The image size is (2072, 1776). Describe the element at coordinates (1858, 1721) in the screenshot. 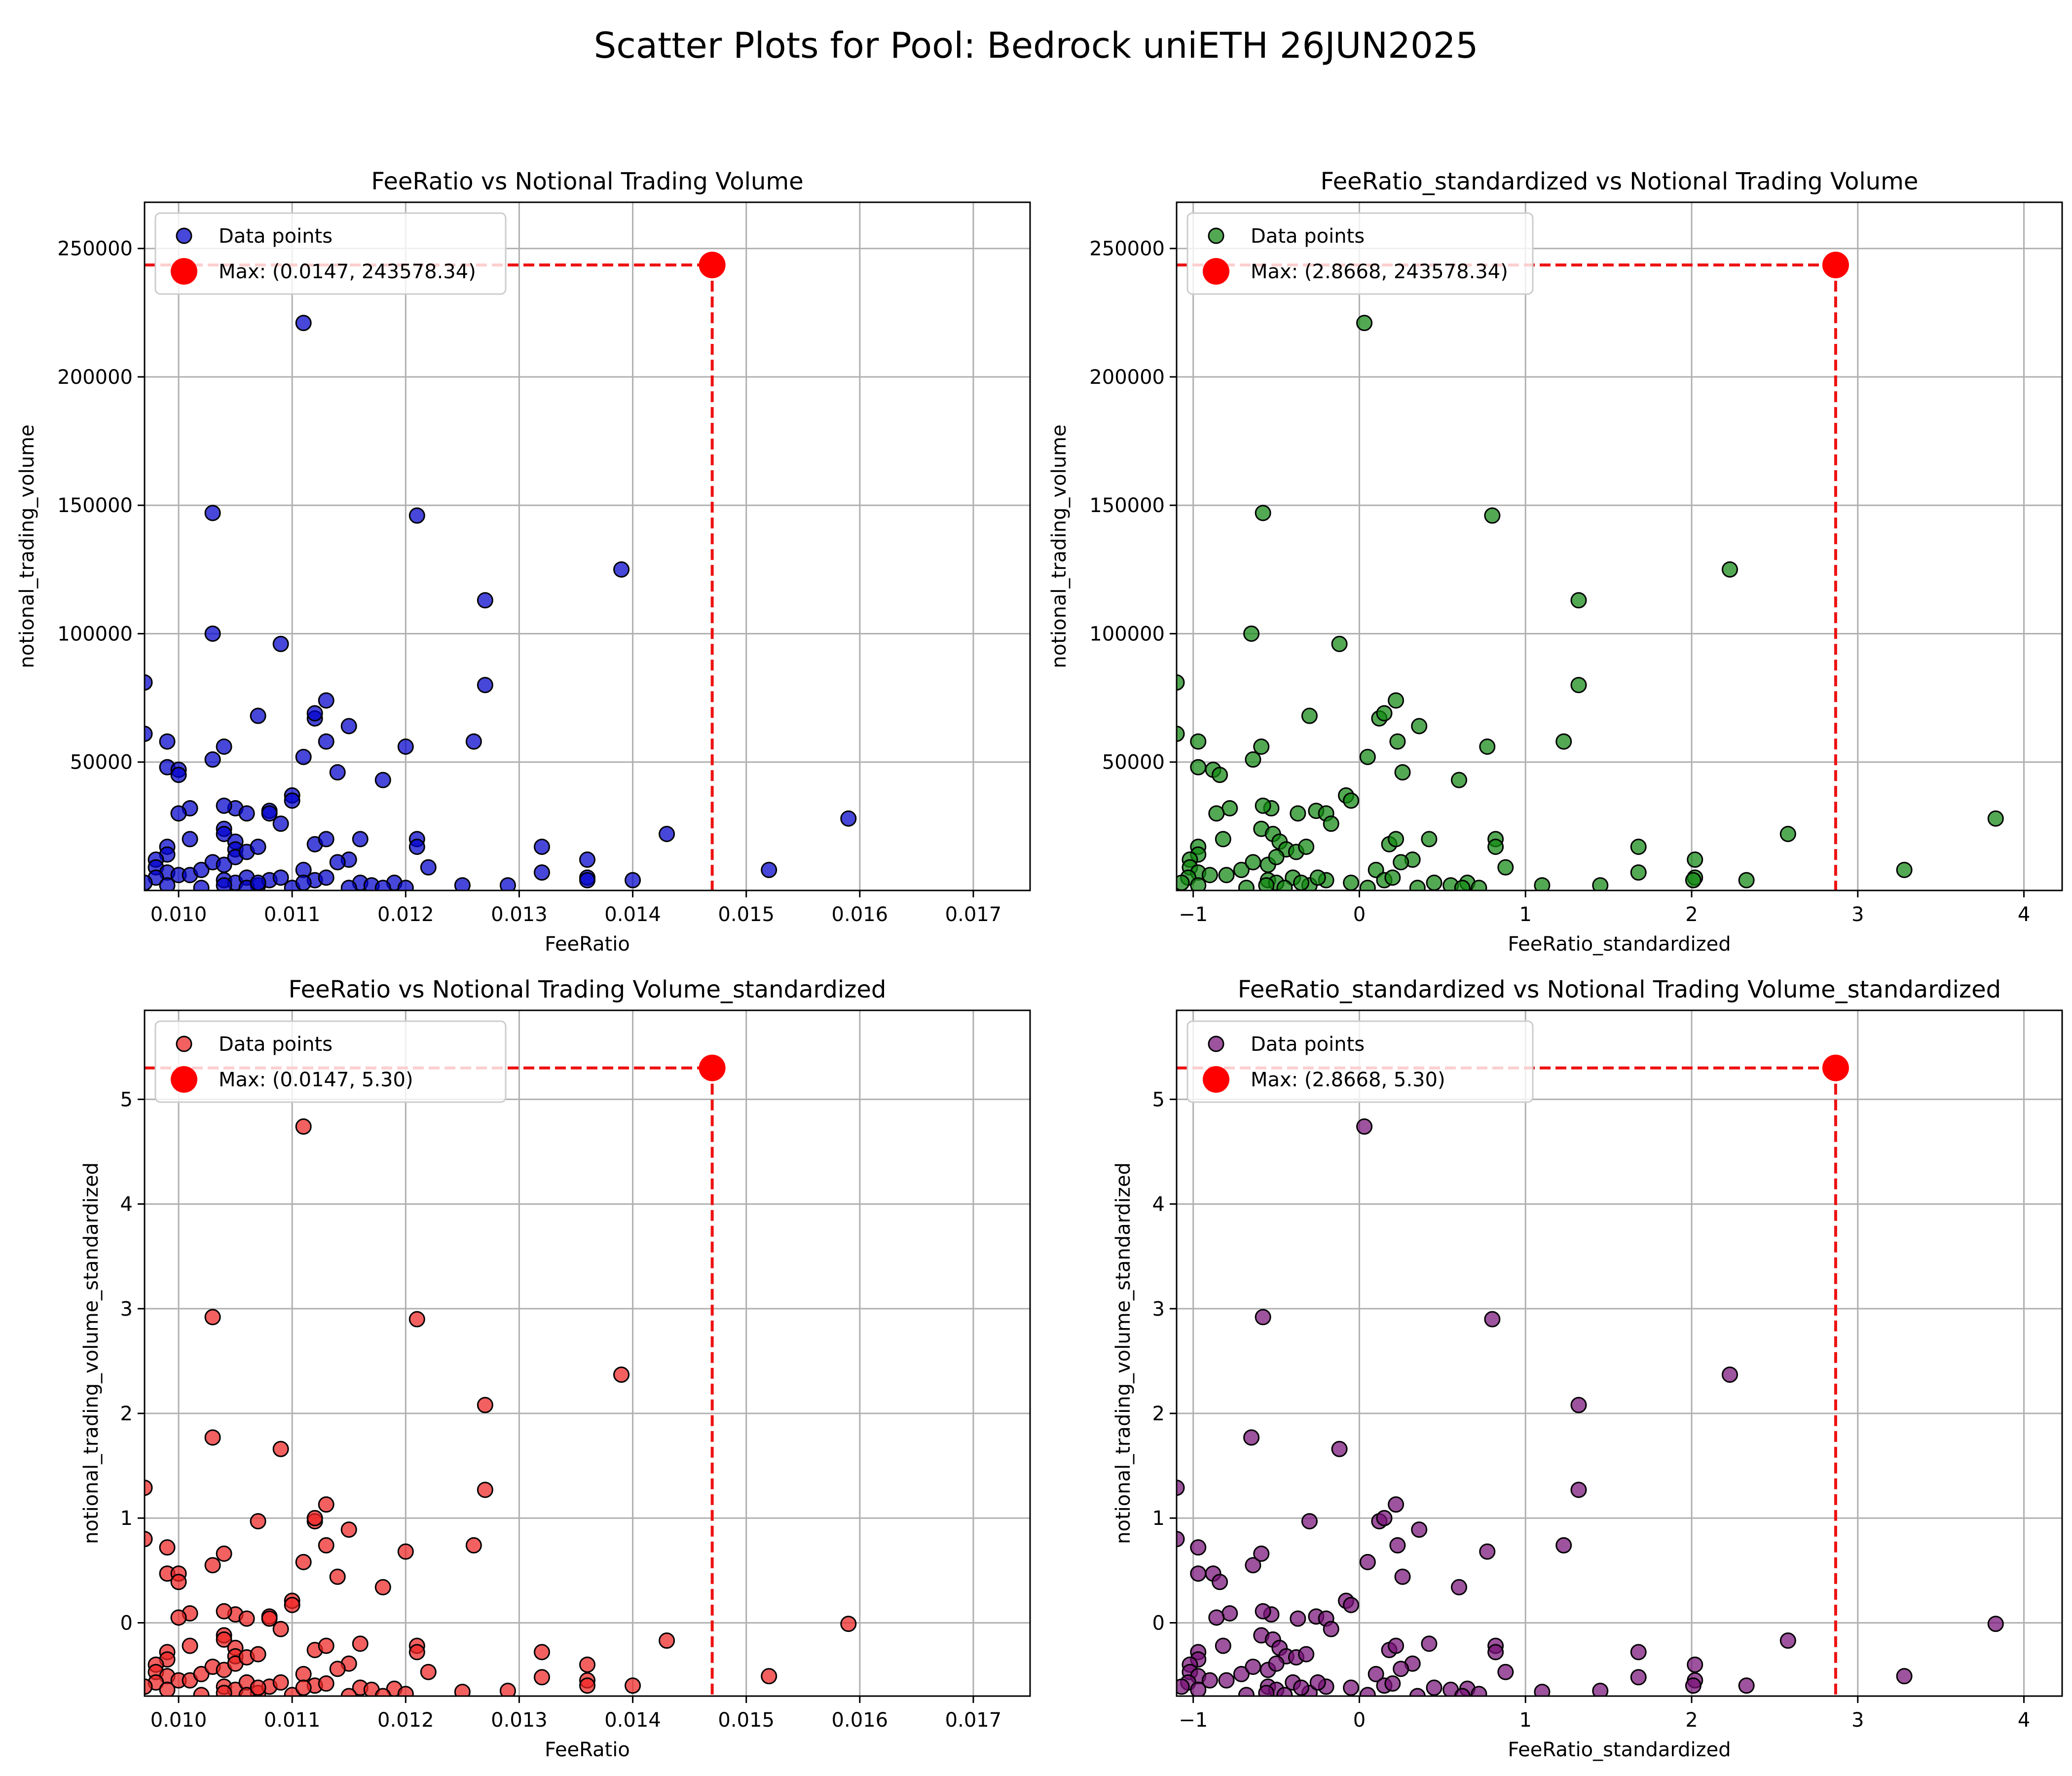

I see `x-tick-label: 3` at that location.